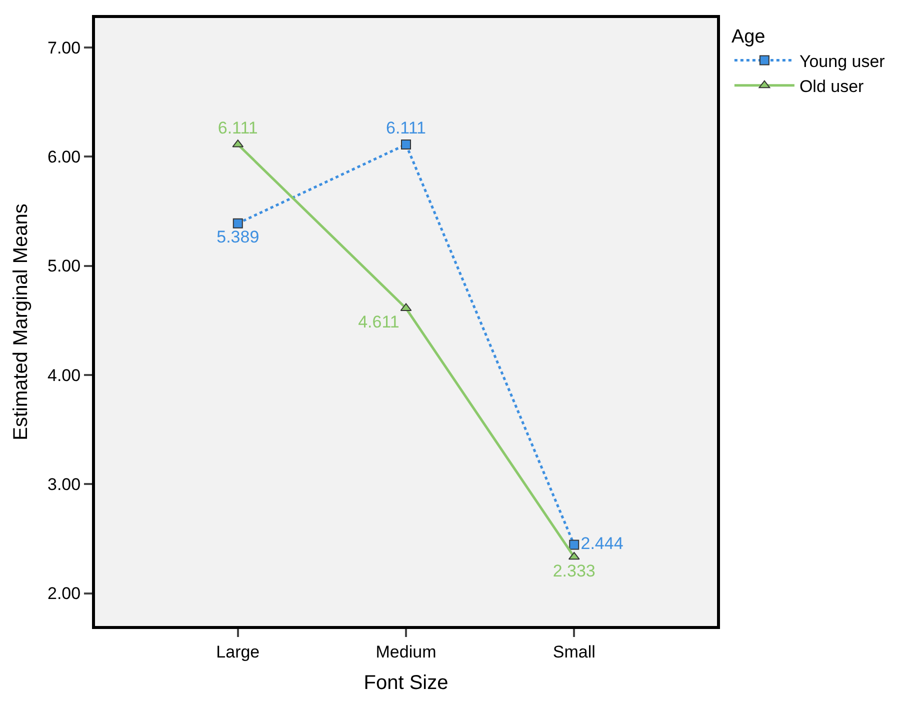  I want to click on data-label: 4.611, so click(379, 322).